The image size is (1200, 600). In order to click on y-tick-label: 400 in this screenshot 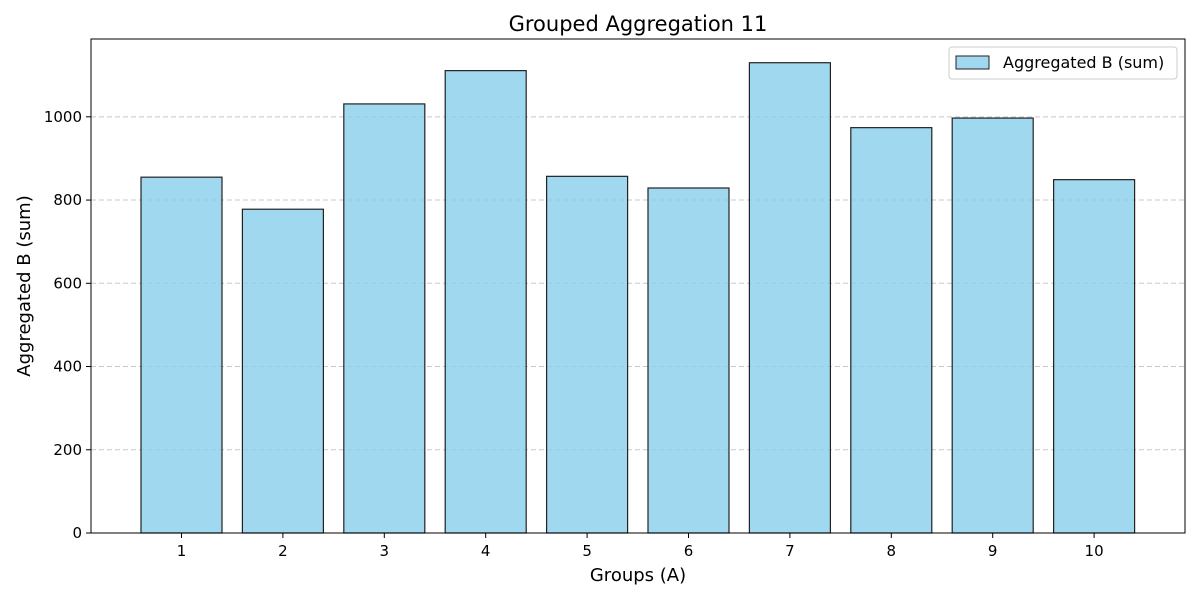, I will do `click(67, 367)`.